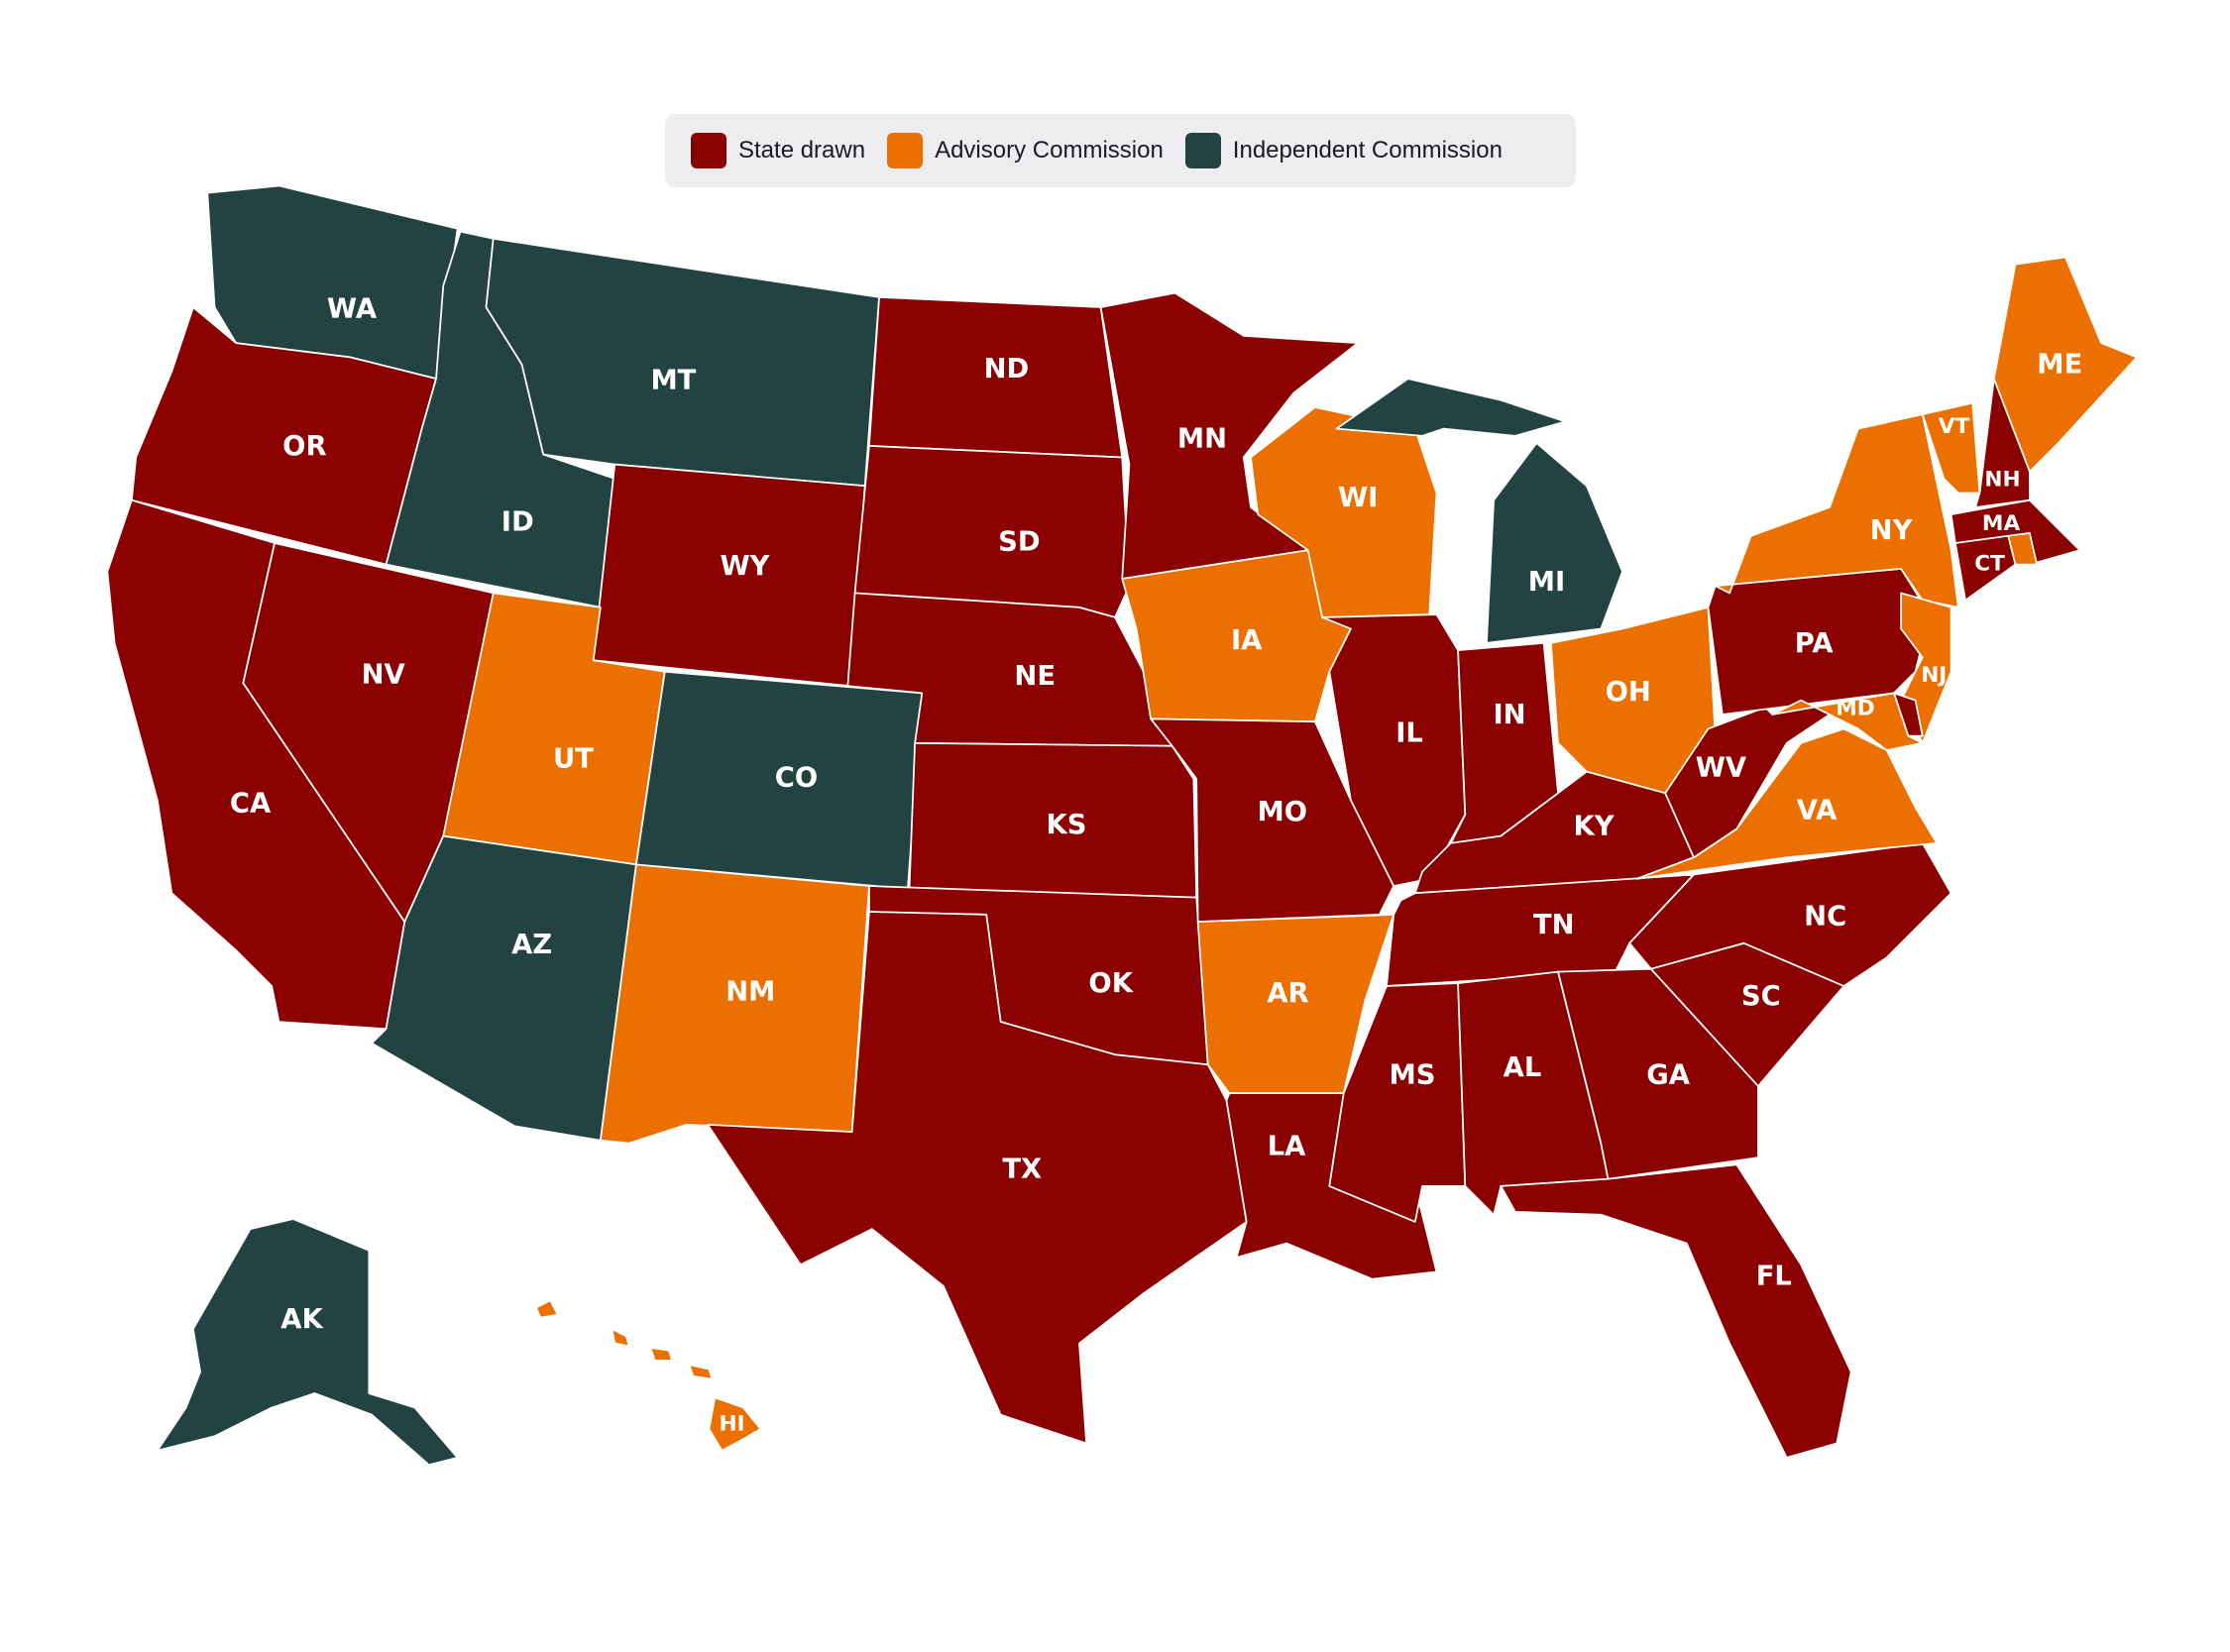 The height and width of the screenshot is (1652, 2230). Describe the element at coordinates (531, 945) in the screenshot. I see `state-label: AZ` at that location.